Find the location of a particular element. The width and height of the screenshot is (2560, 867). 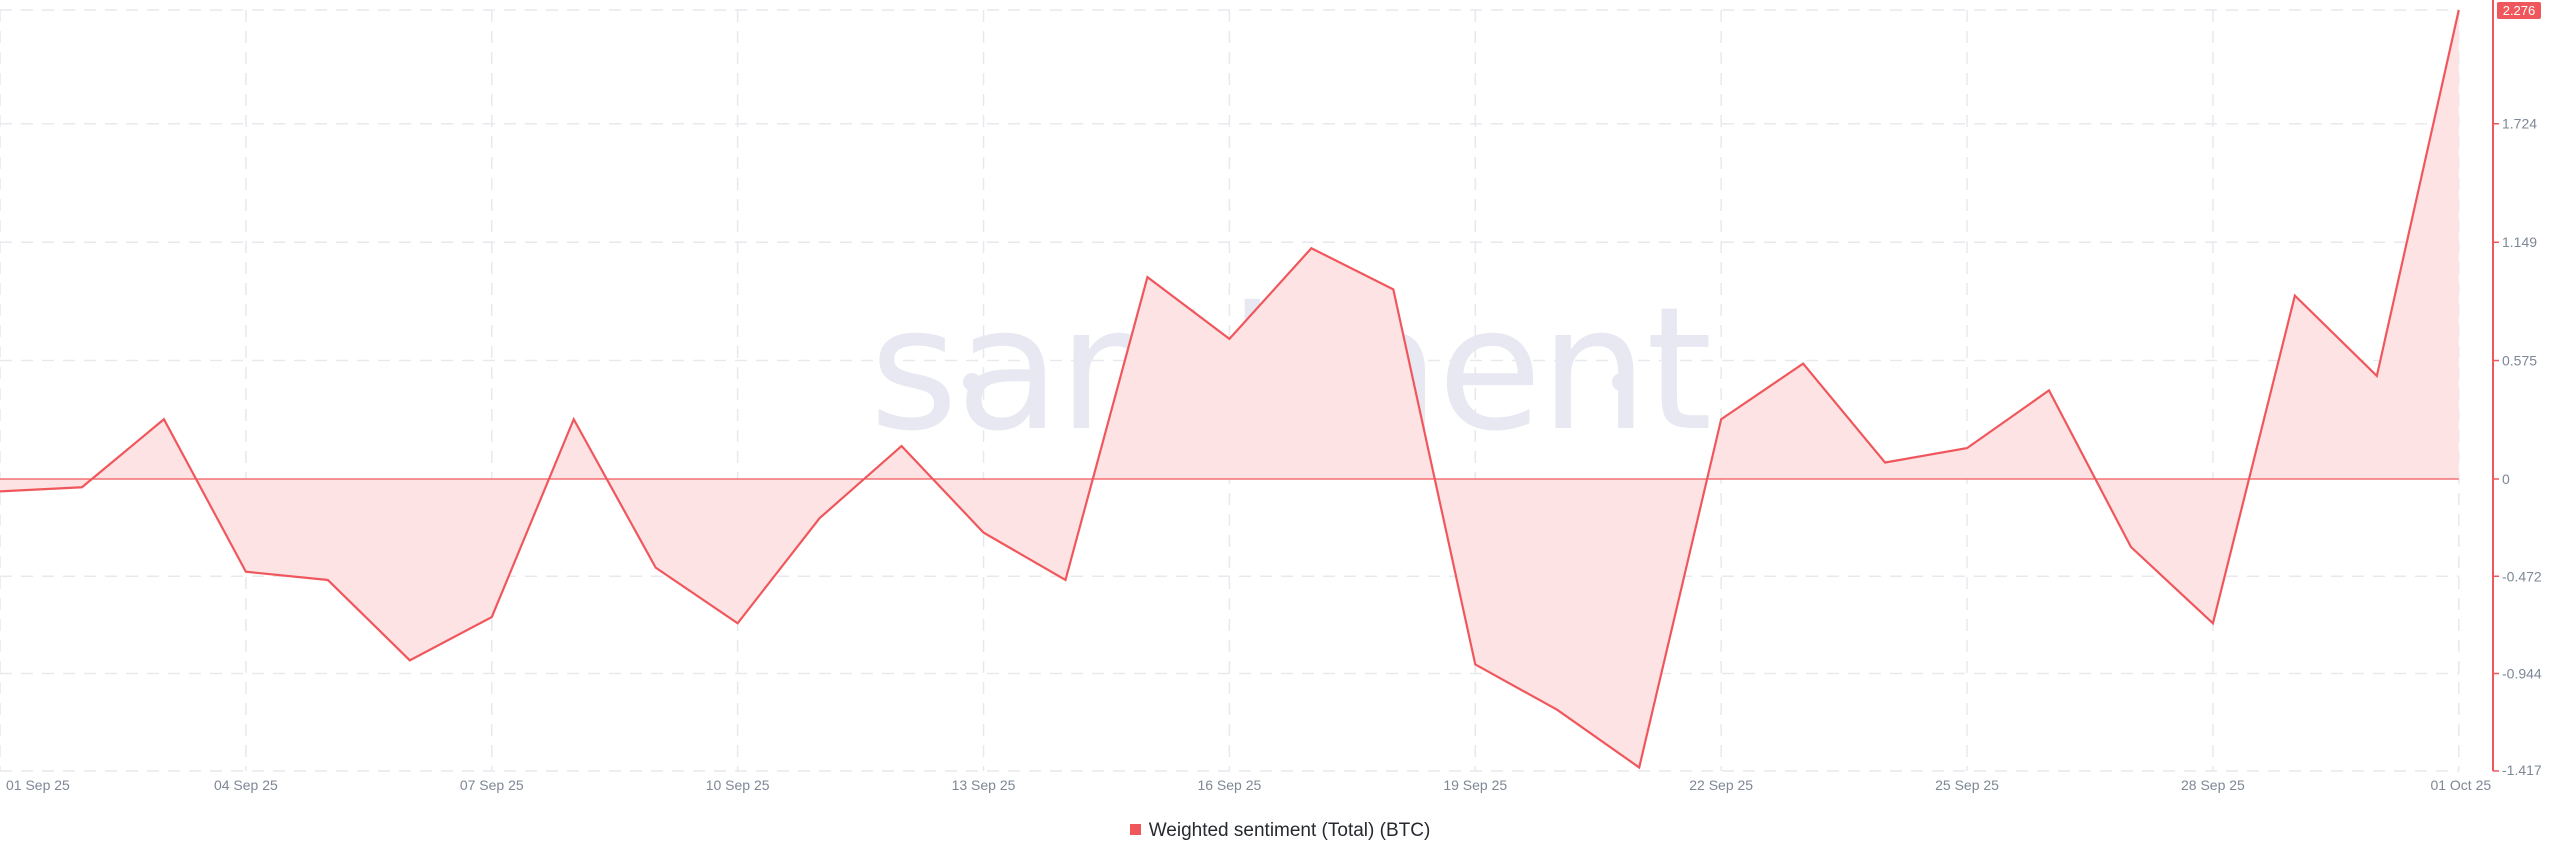

y-tick-label: 0 is located at coordinates (2506, 479).